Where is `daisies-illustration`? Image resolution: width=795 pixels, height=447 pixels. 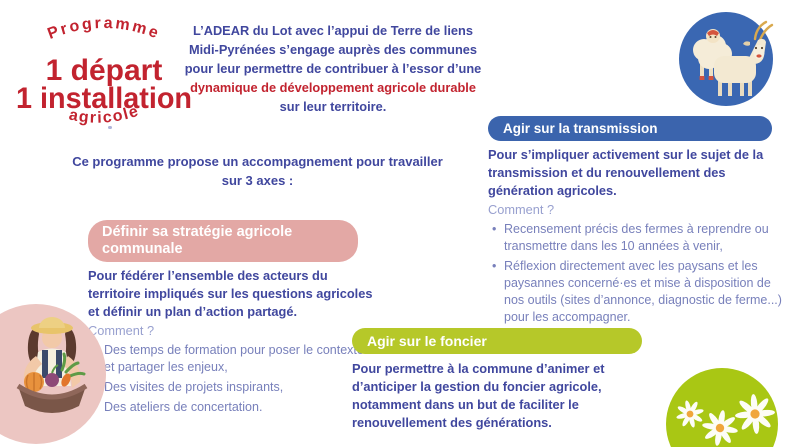 daisies-illustration is located at coordinates (723, 406).